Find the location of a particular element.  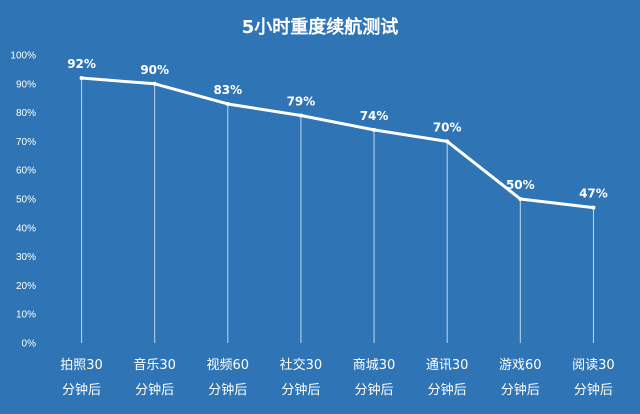

x-tick-label: 音乐30 is located at coordinates (154, 365).